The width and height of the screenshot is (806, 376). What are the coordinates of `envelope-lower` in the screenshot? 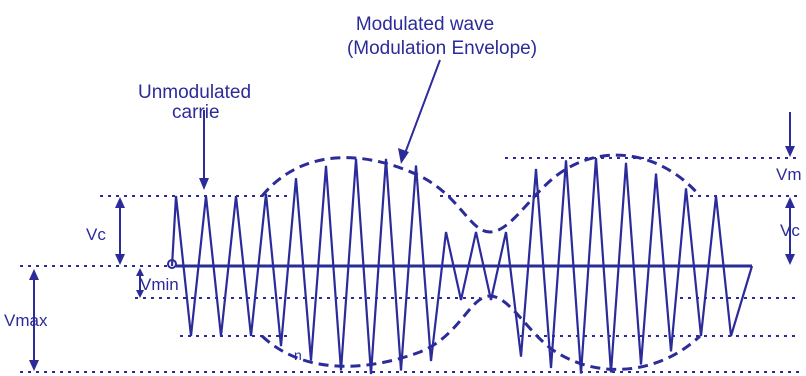 It's located at (481, 332).